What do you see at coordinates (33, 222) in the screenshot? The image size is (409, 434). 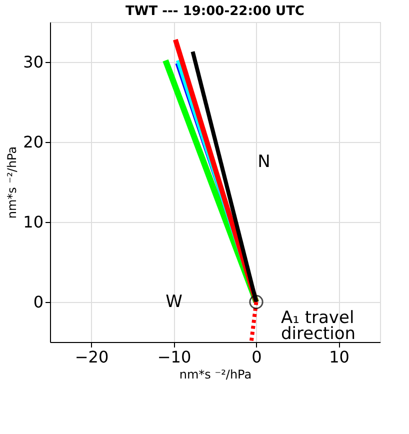 I see `y-tick-label: 10` at bounding box center [33, 222].